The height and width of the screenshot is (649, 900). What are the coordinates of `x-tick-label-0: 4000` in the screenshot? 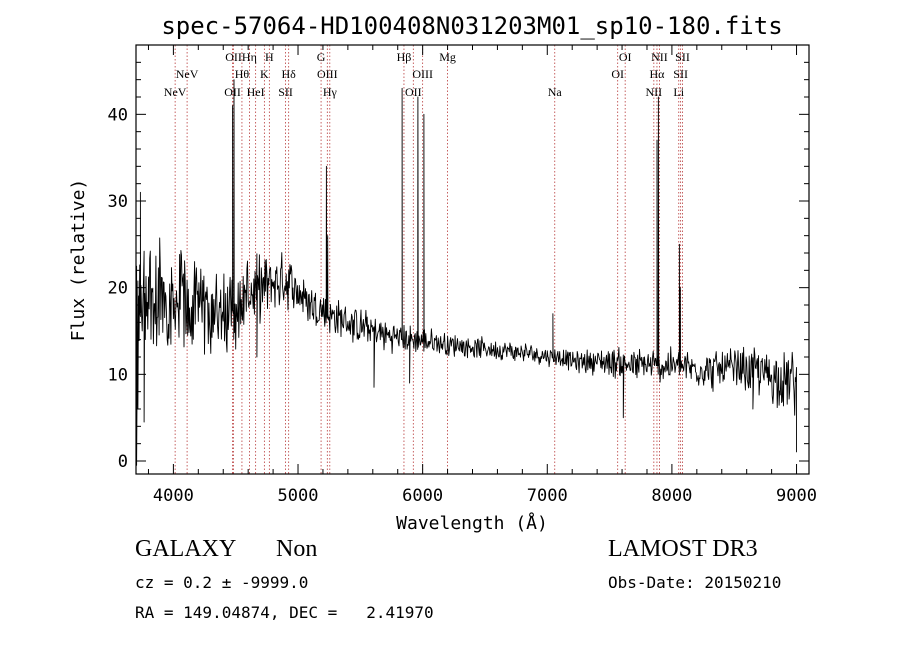 It's located at (173, 496).